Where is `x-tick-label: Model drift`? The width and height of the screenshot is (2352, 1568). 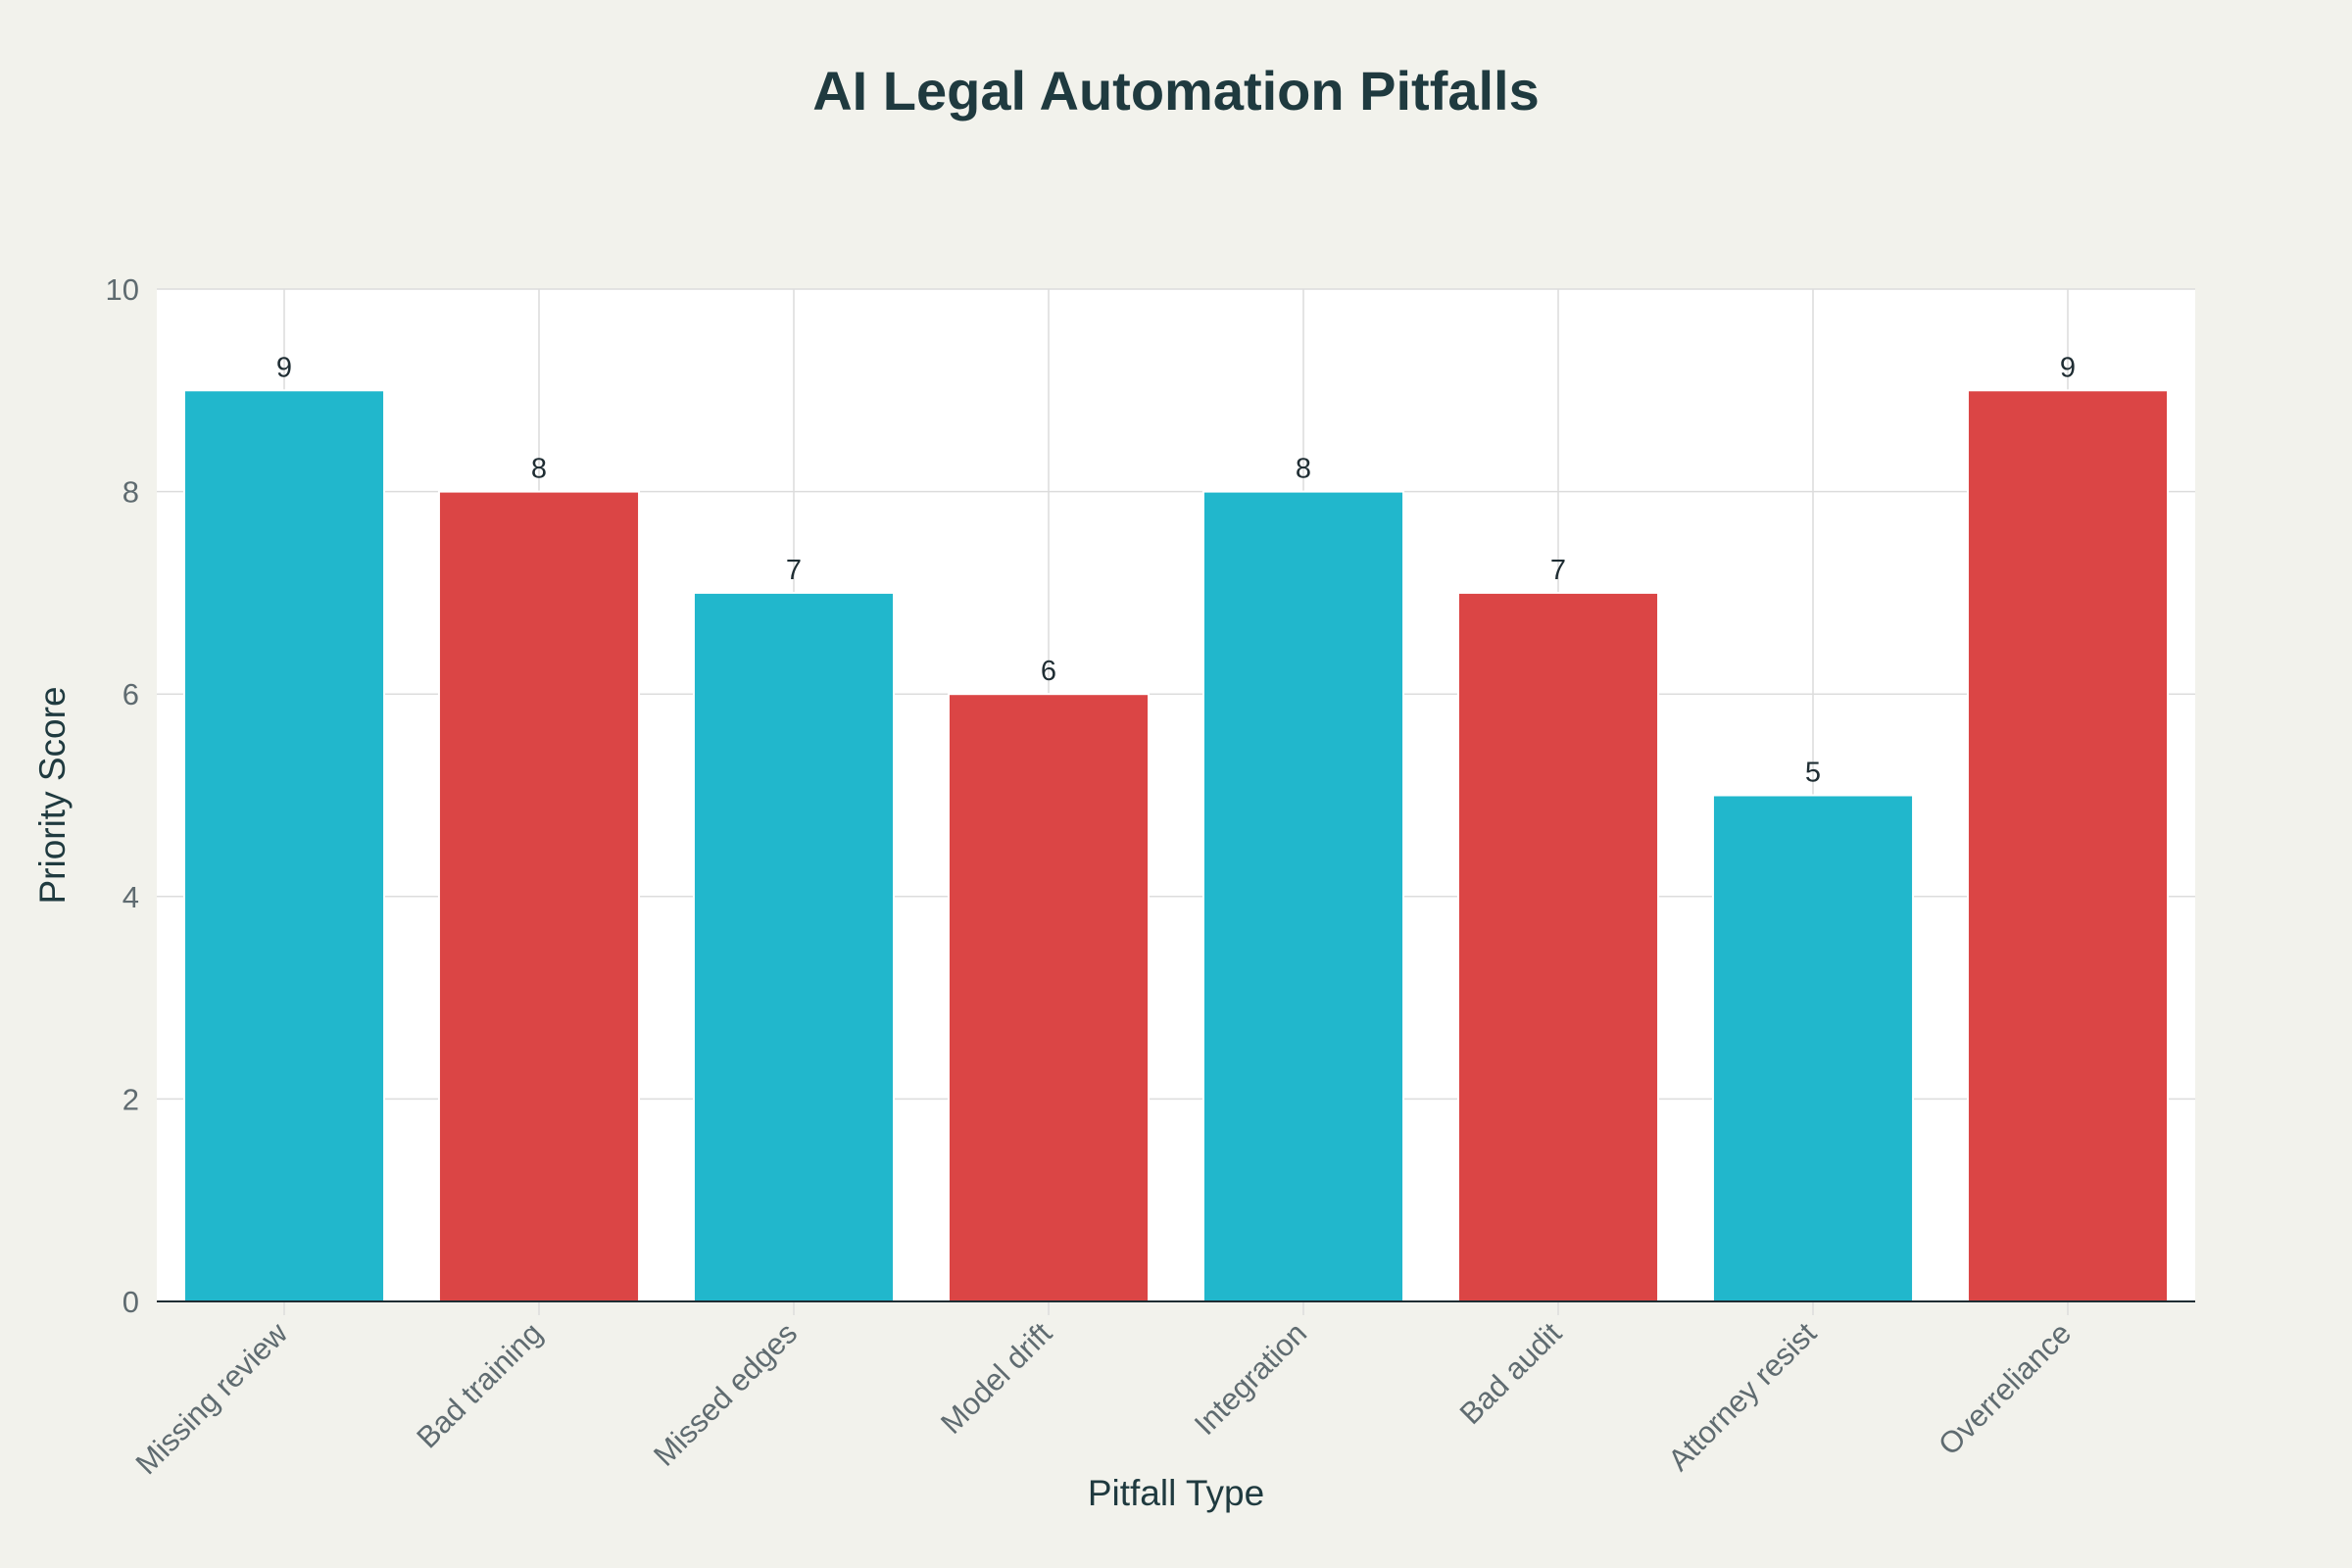
x-tick-label: Model drift is located at coordinates (996, 1377).